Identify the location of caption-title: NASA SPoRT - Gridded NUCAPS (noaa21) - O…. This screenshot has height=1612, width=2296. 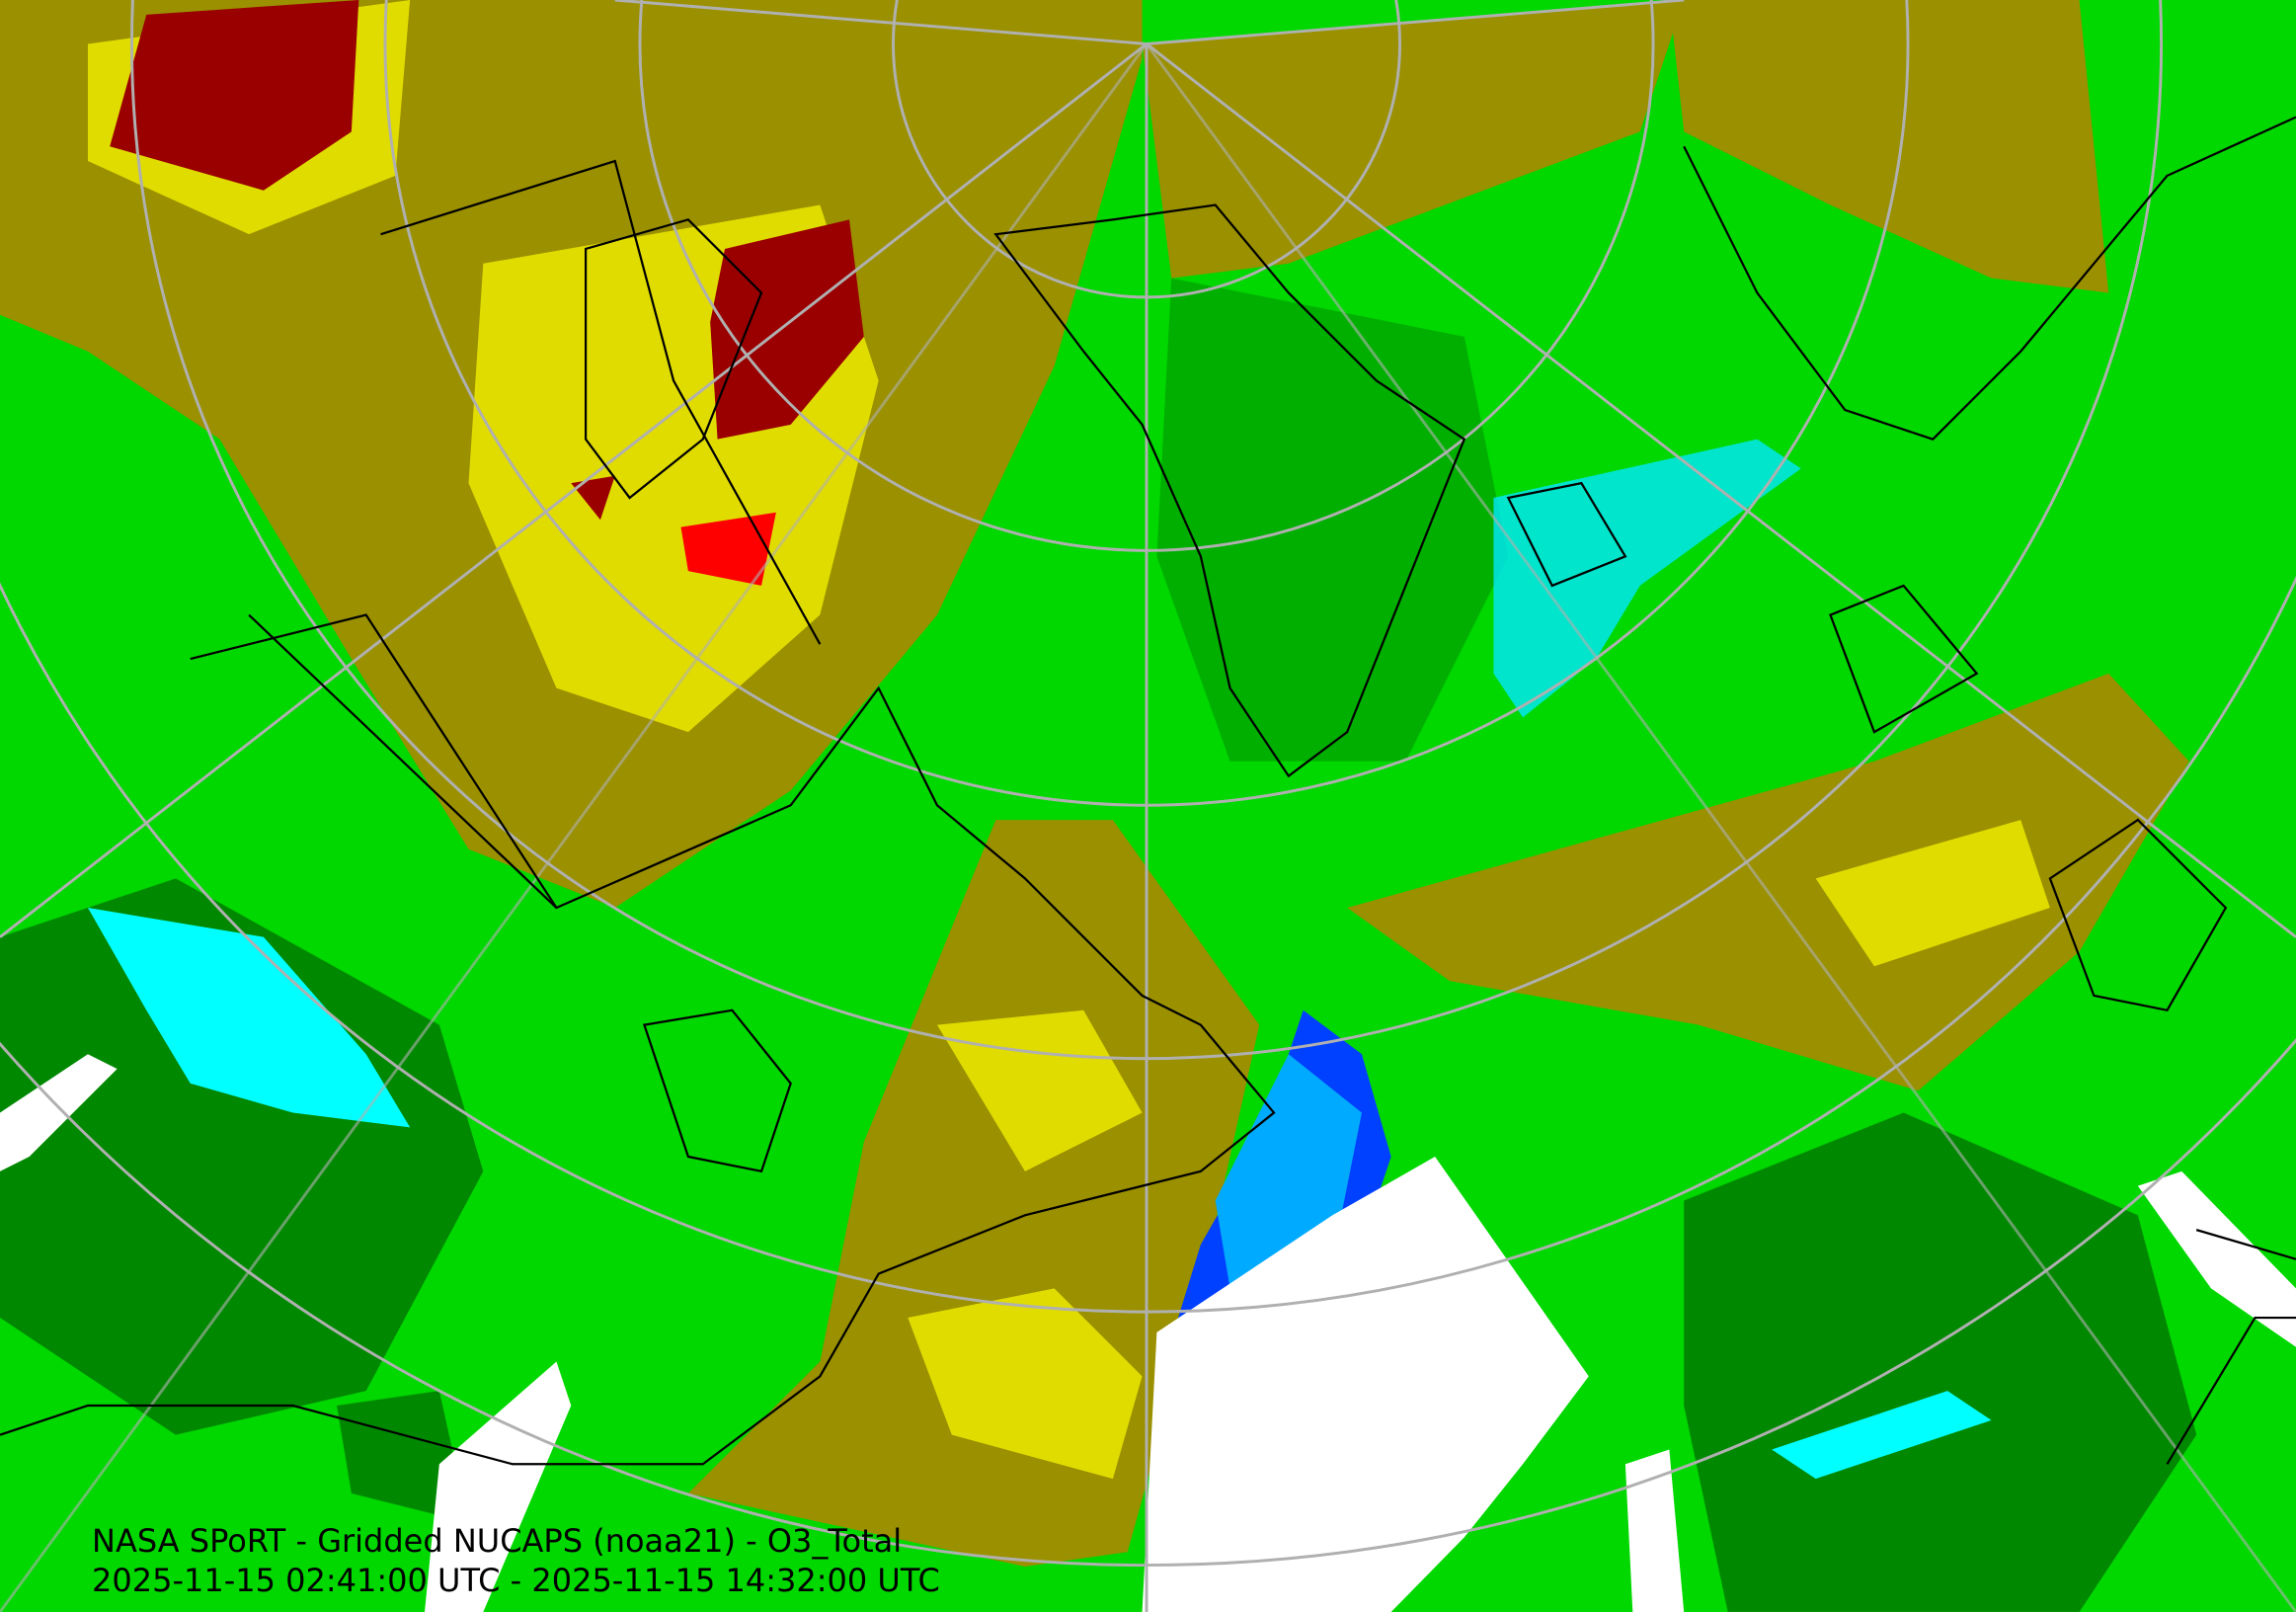
(498, 1541).